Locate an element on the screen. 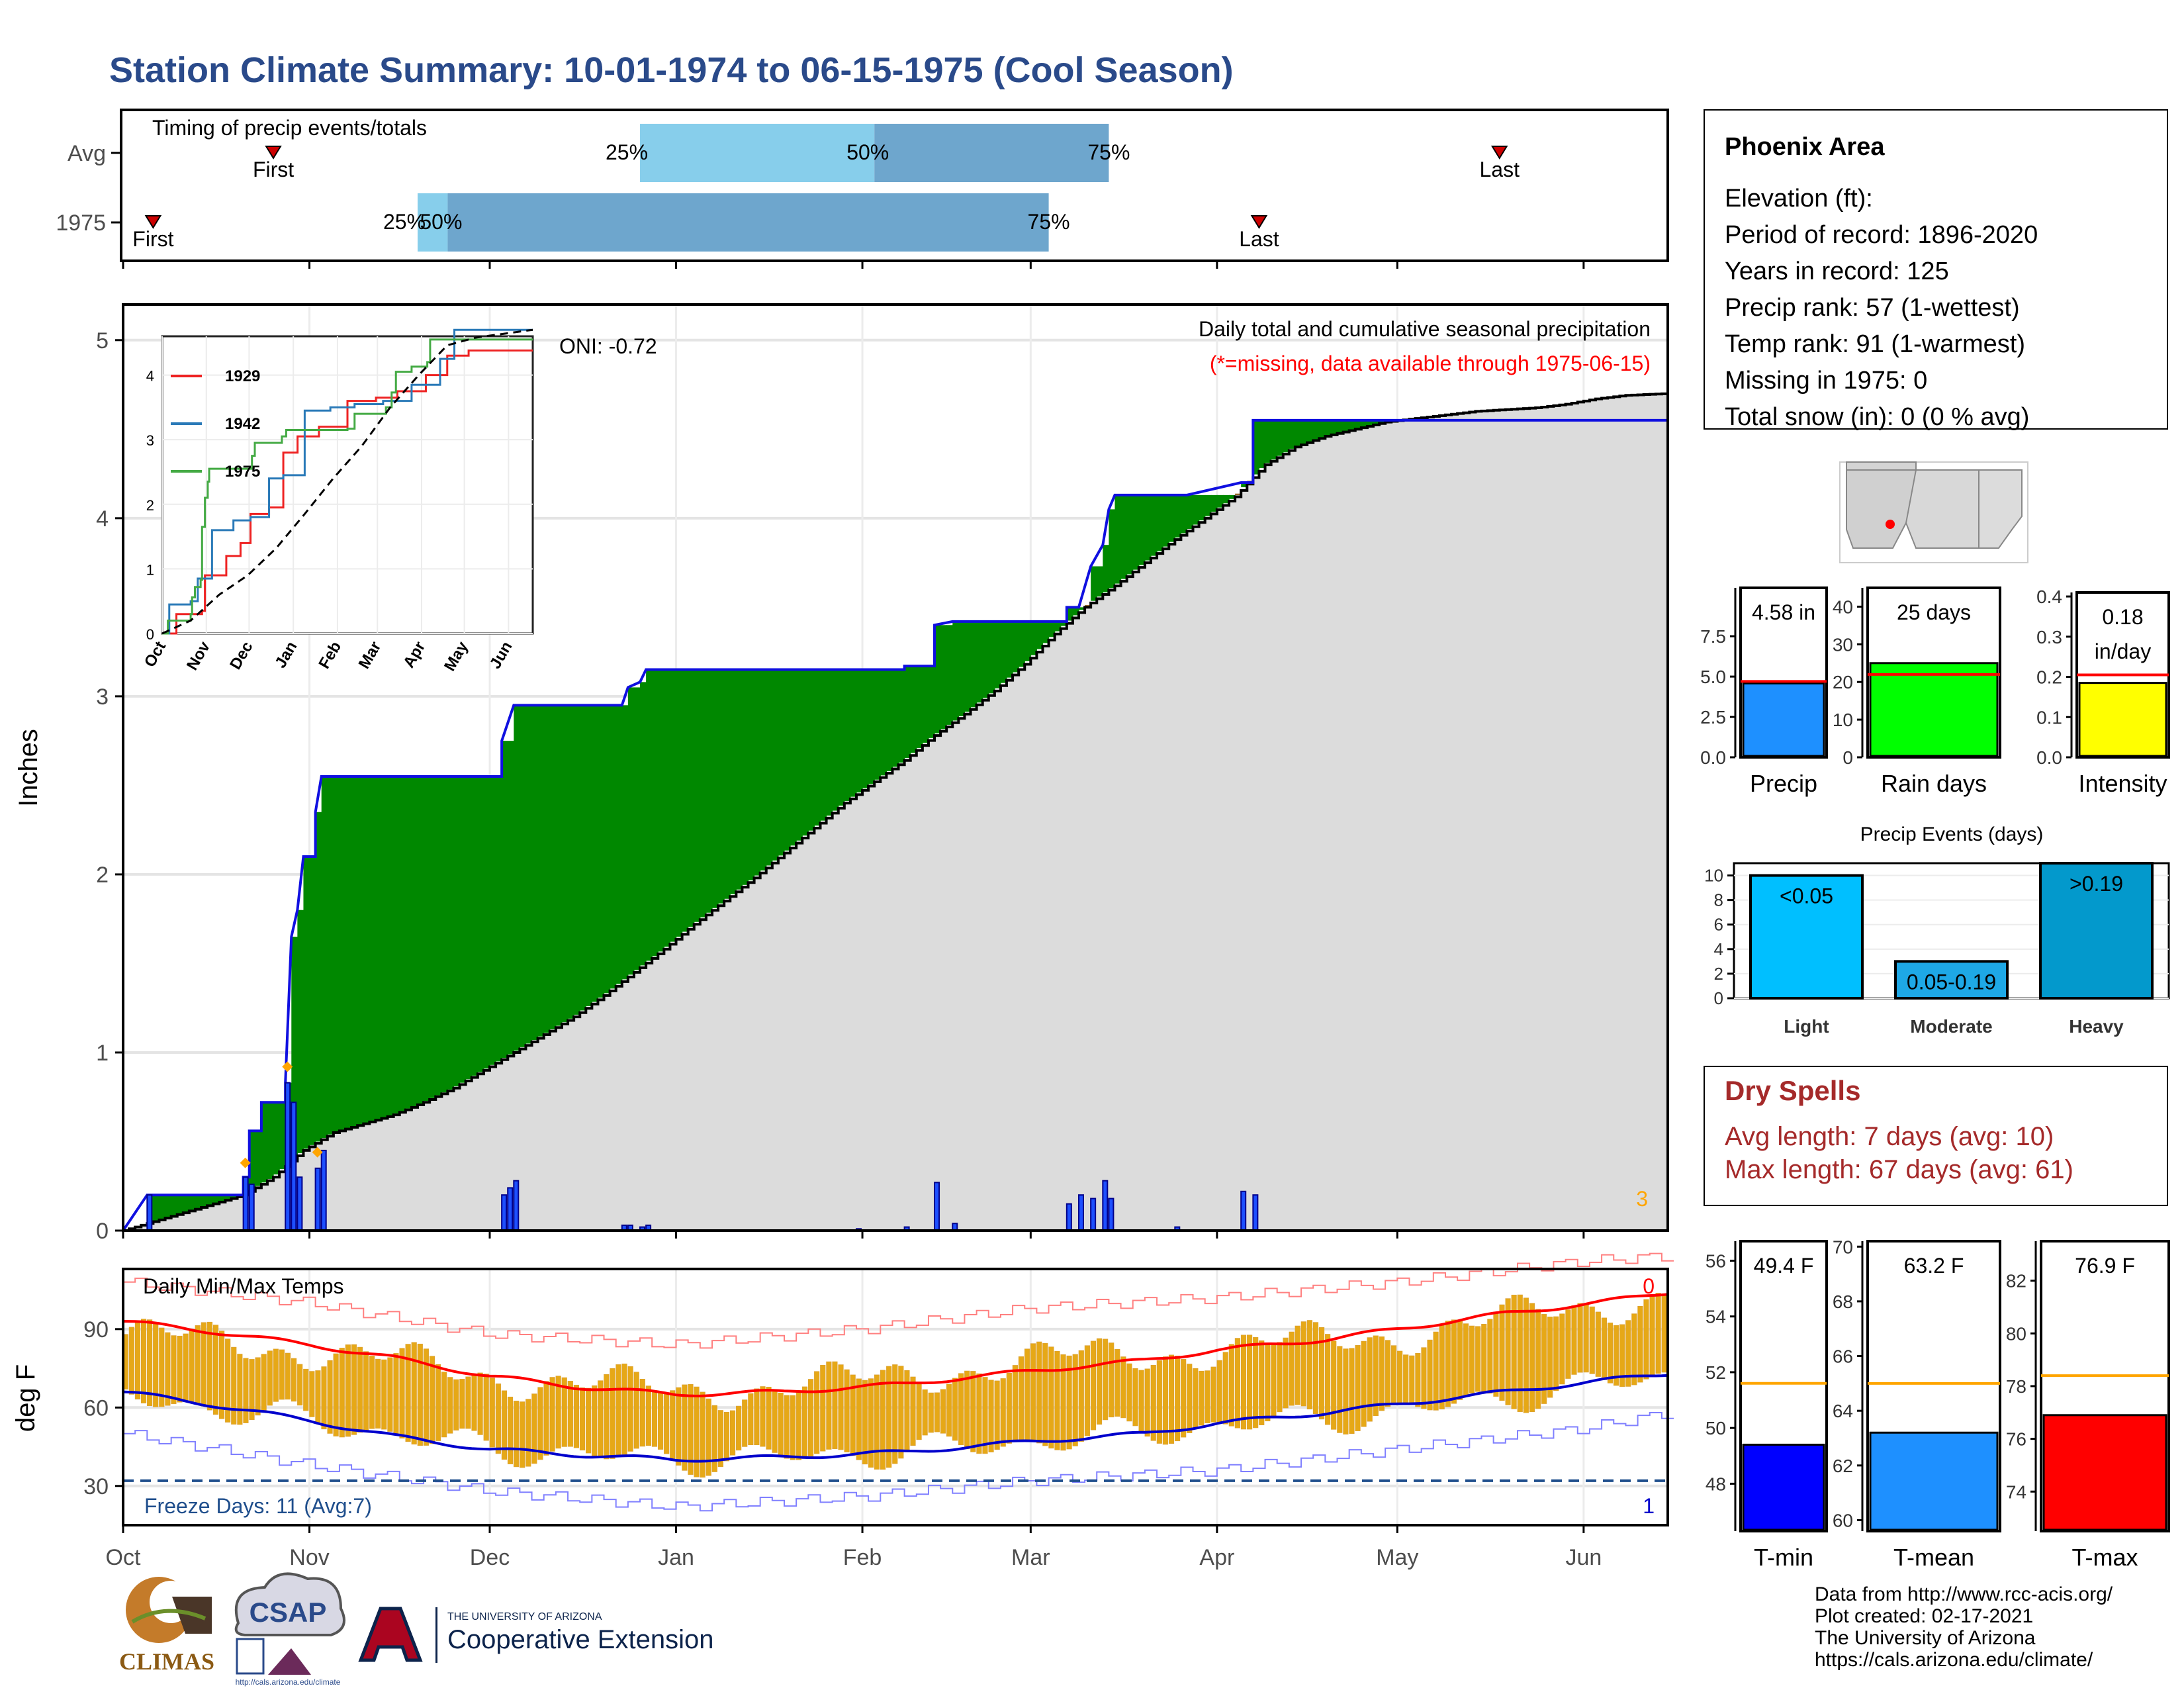  csap-logo-mountain is located at coordinates (289, 1661).